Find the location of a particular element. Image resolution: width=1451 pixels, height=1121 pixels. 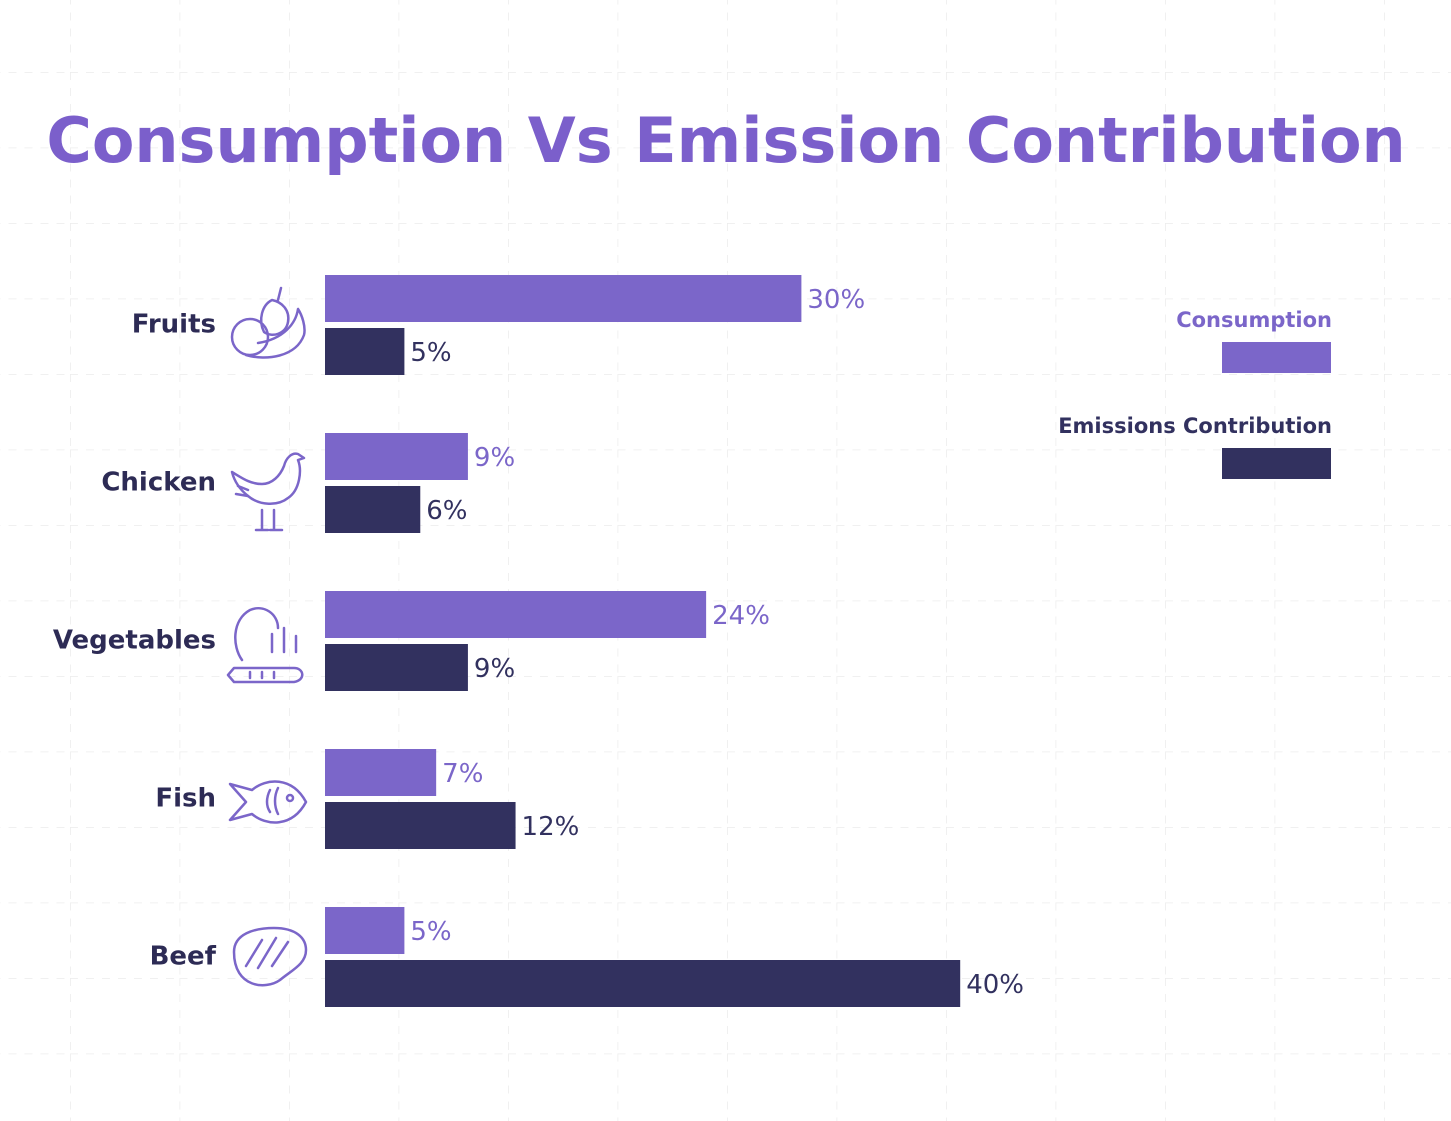

legend-label: Consumption is located at coordinates (1254, 320).